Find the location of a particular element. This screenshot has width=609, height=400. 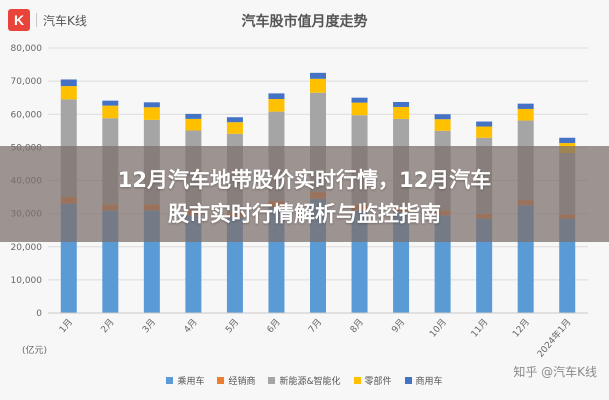

legend-item: 新能源&智能化 is located at coordinates (304, 380).